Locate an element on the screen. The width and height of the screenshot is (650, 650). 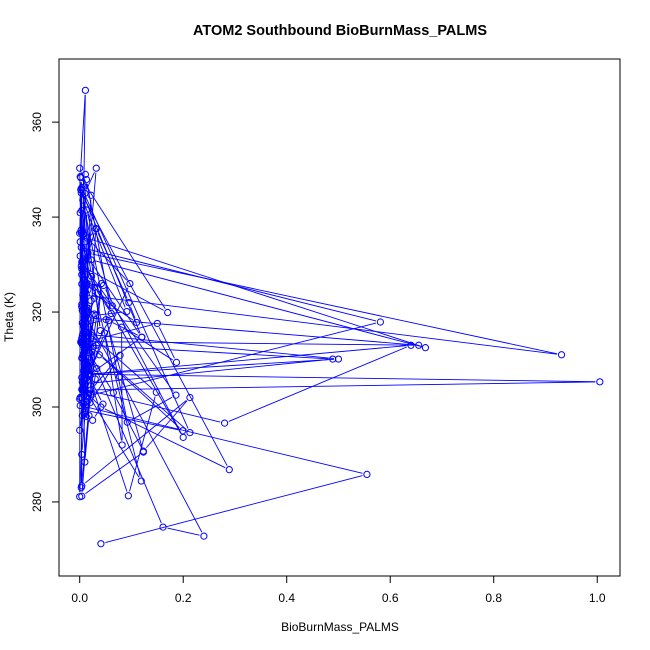
x-tick-label: 1.0 is located at coordinates (597, 598).